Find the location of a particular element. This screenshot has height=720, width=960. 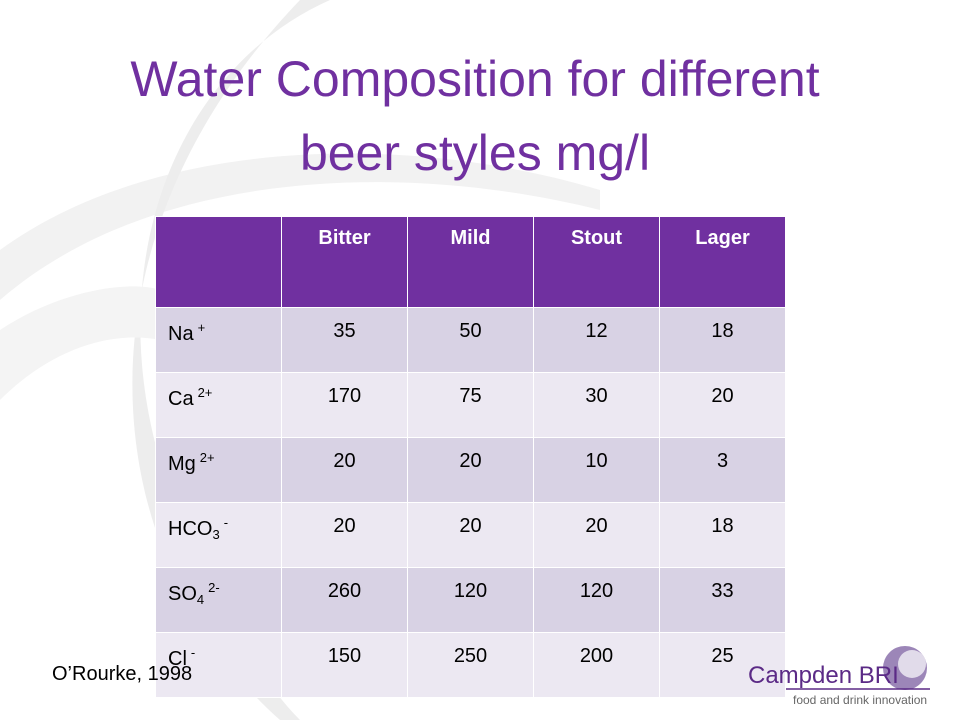

ion-cell: SO42- is located at coordinates (218, 600).